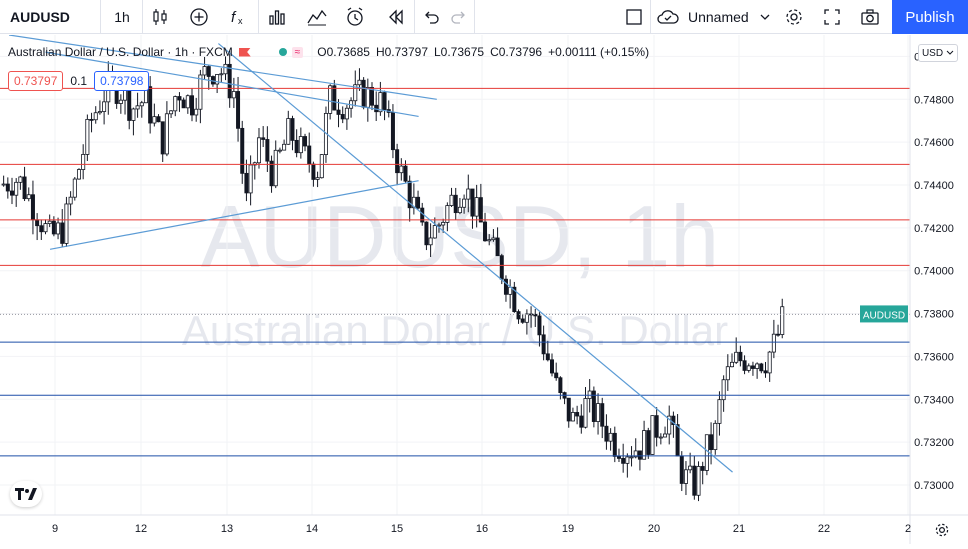 This screenshot has width=968, height=549. I want to click on alert-clock-icon, so click(355, 17).